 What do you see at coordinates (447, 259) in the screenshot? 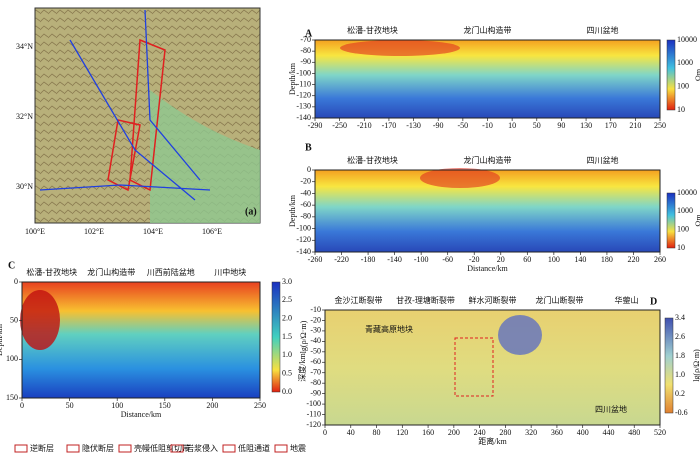
I see `x-tick-label: -60` at bounding box center [447, 259].